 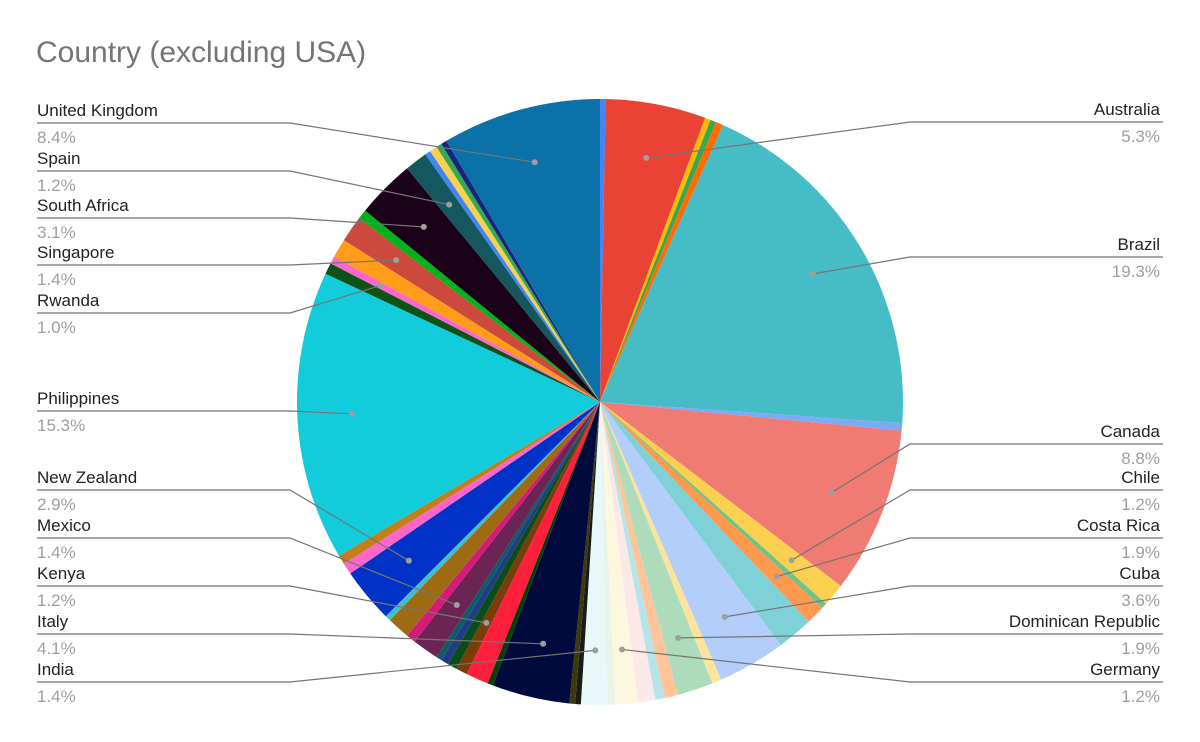 I want to click on pie-slice-new-zealand, so click(x=475, y=509).